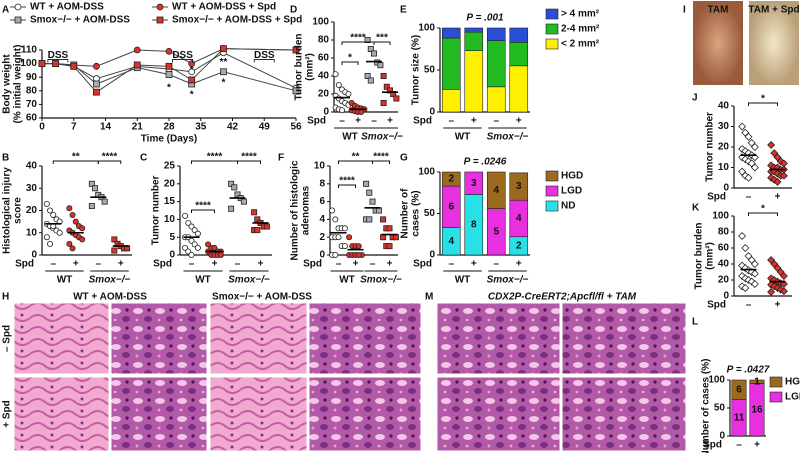  Describe the element at coordinates (322, 201) in the screenshot. I see `y-tick-label: 6` at that location.